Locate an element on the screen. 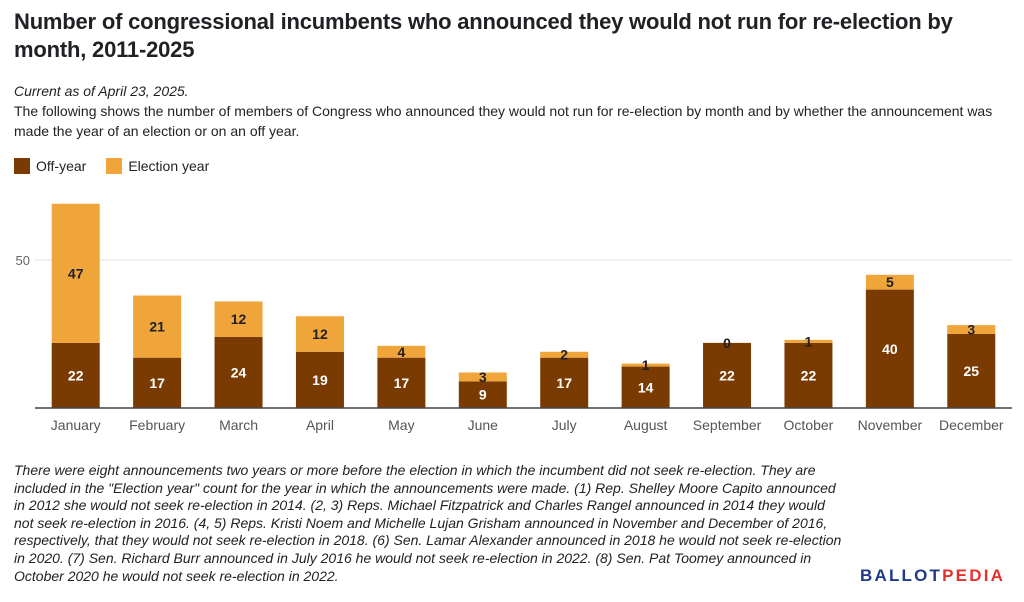 The height and width of the screenshot is (602, 1024). legend-label-election-year: Election year is located at coordinates (169, 166).